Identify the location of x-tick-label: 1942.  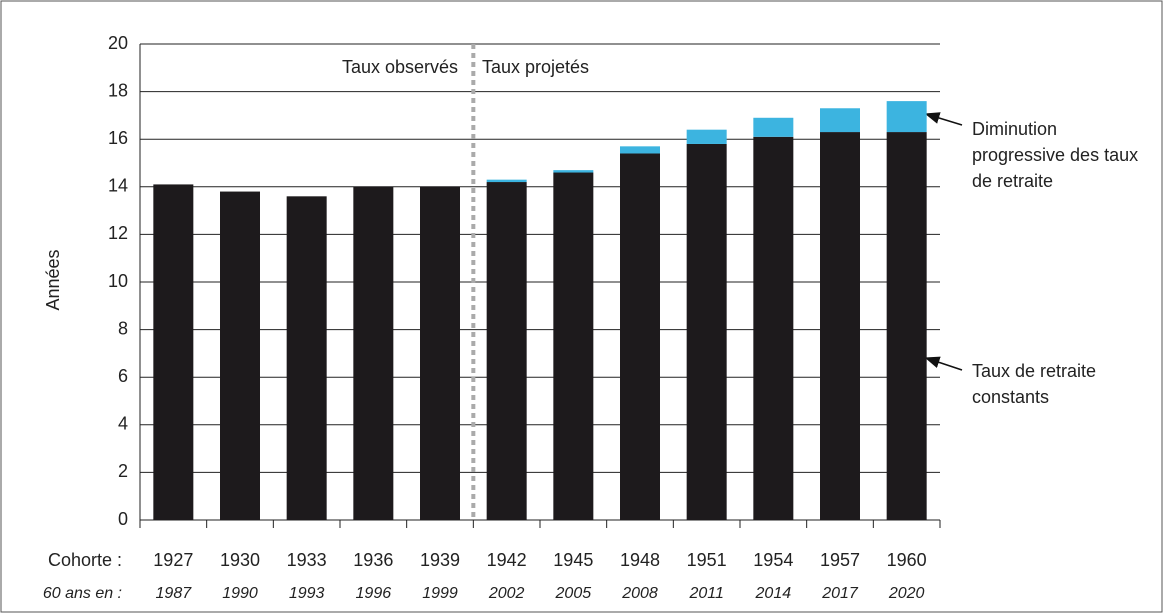
(507, 560).